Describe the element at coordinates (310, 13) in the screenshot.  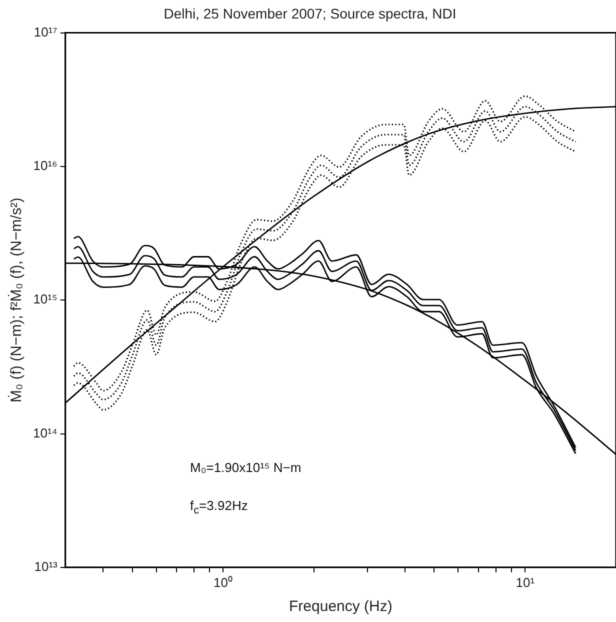
I see `chart-title: Delhi, 25 November 2007; Source spectra, NDI` at that location.